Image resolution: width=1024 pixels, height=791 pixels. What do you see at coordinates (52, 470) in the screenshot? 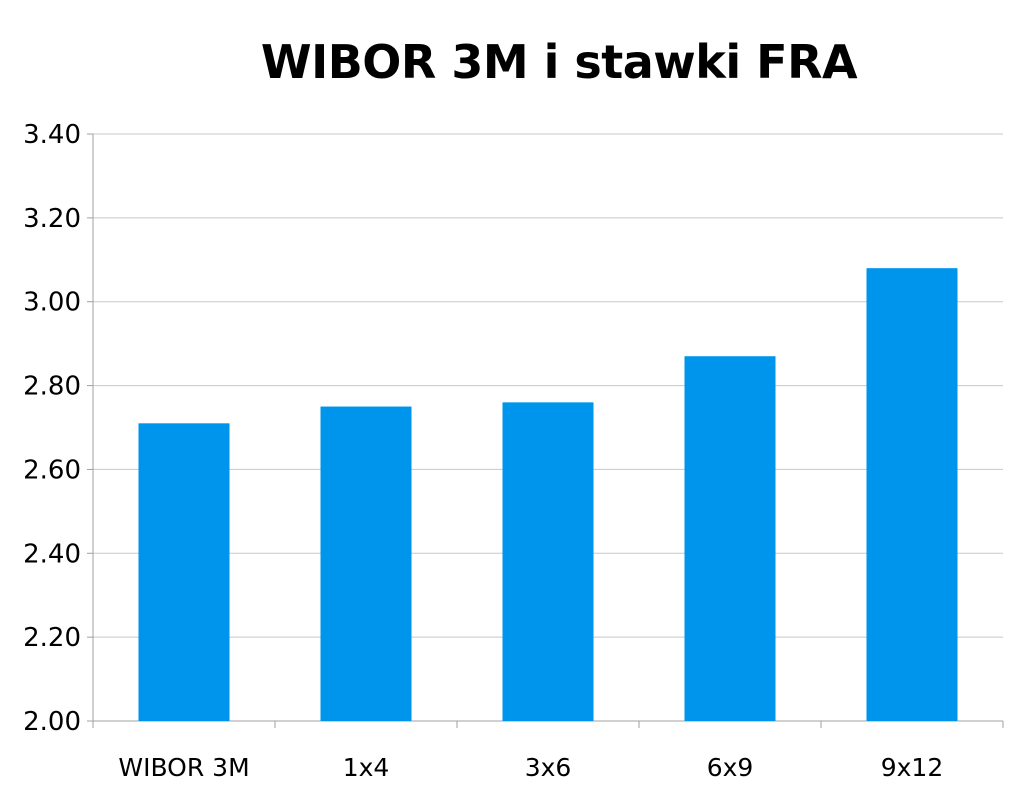
I see `y-tick-label: 2.60` at bounding box center [52, 470].